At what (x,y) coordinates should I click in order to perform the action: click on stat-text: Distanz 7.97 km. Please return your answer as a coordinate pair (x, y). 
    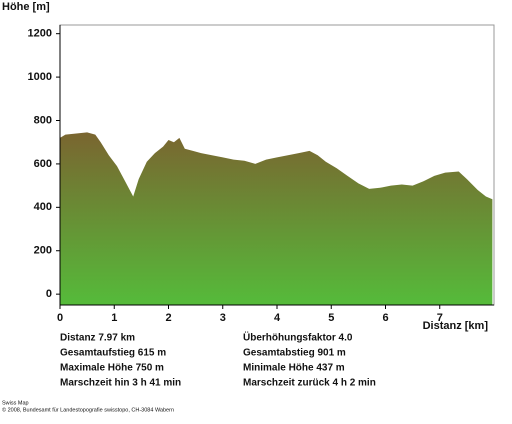
    Looking at the image, I should click on (97, 338).